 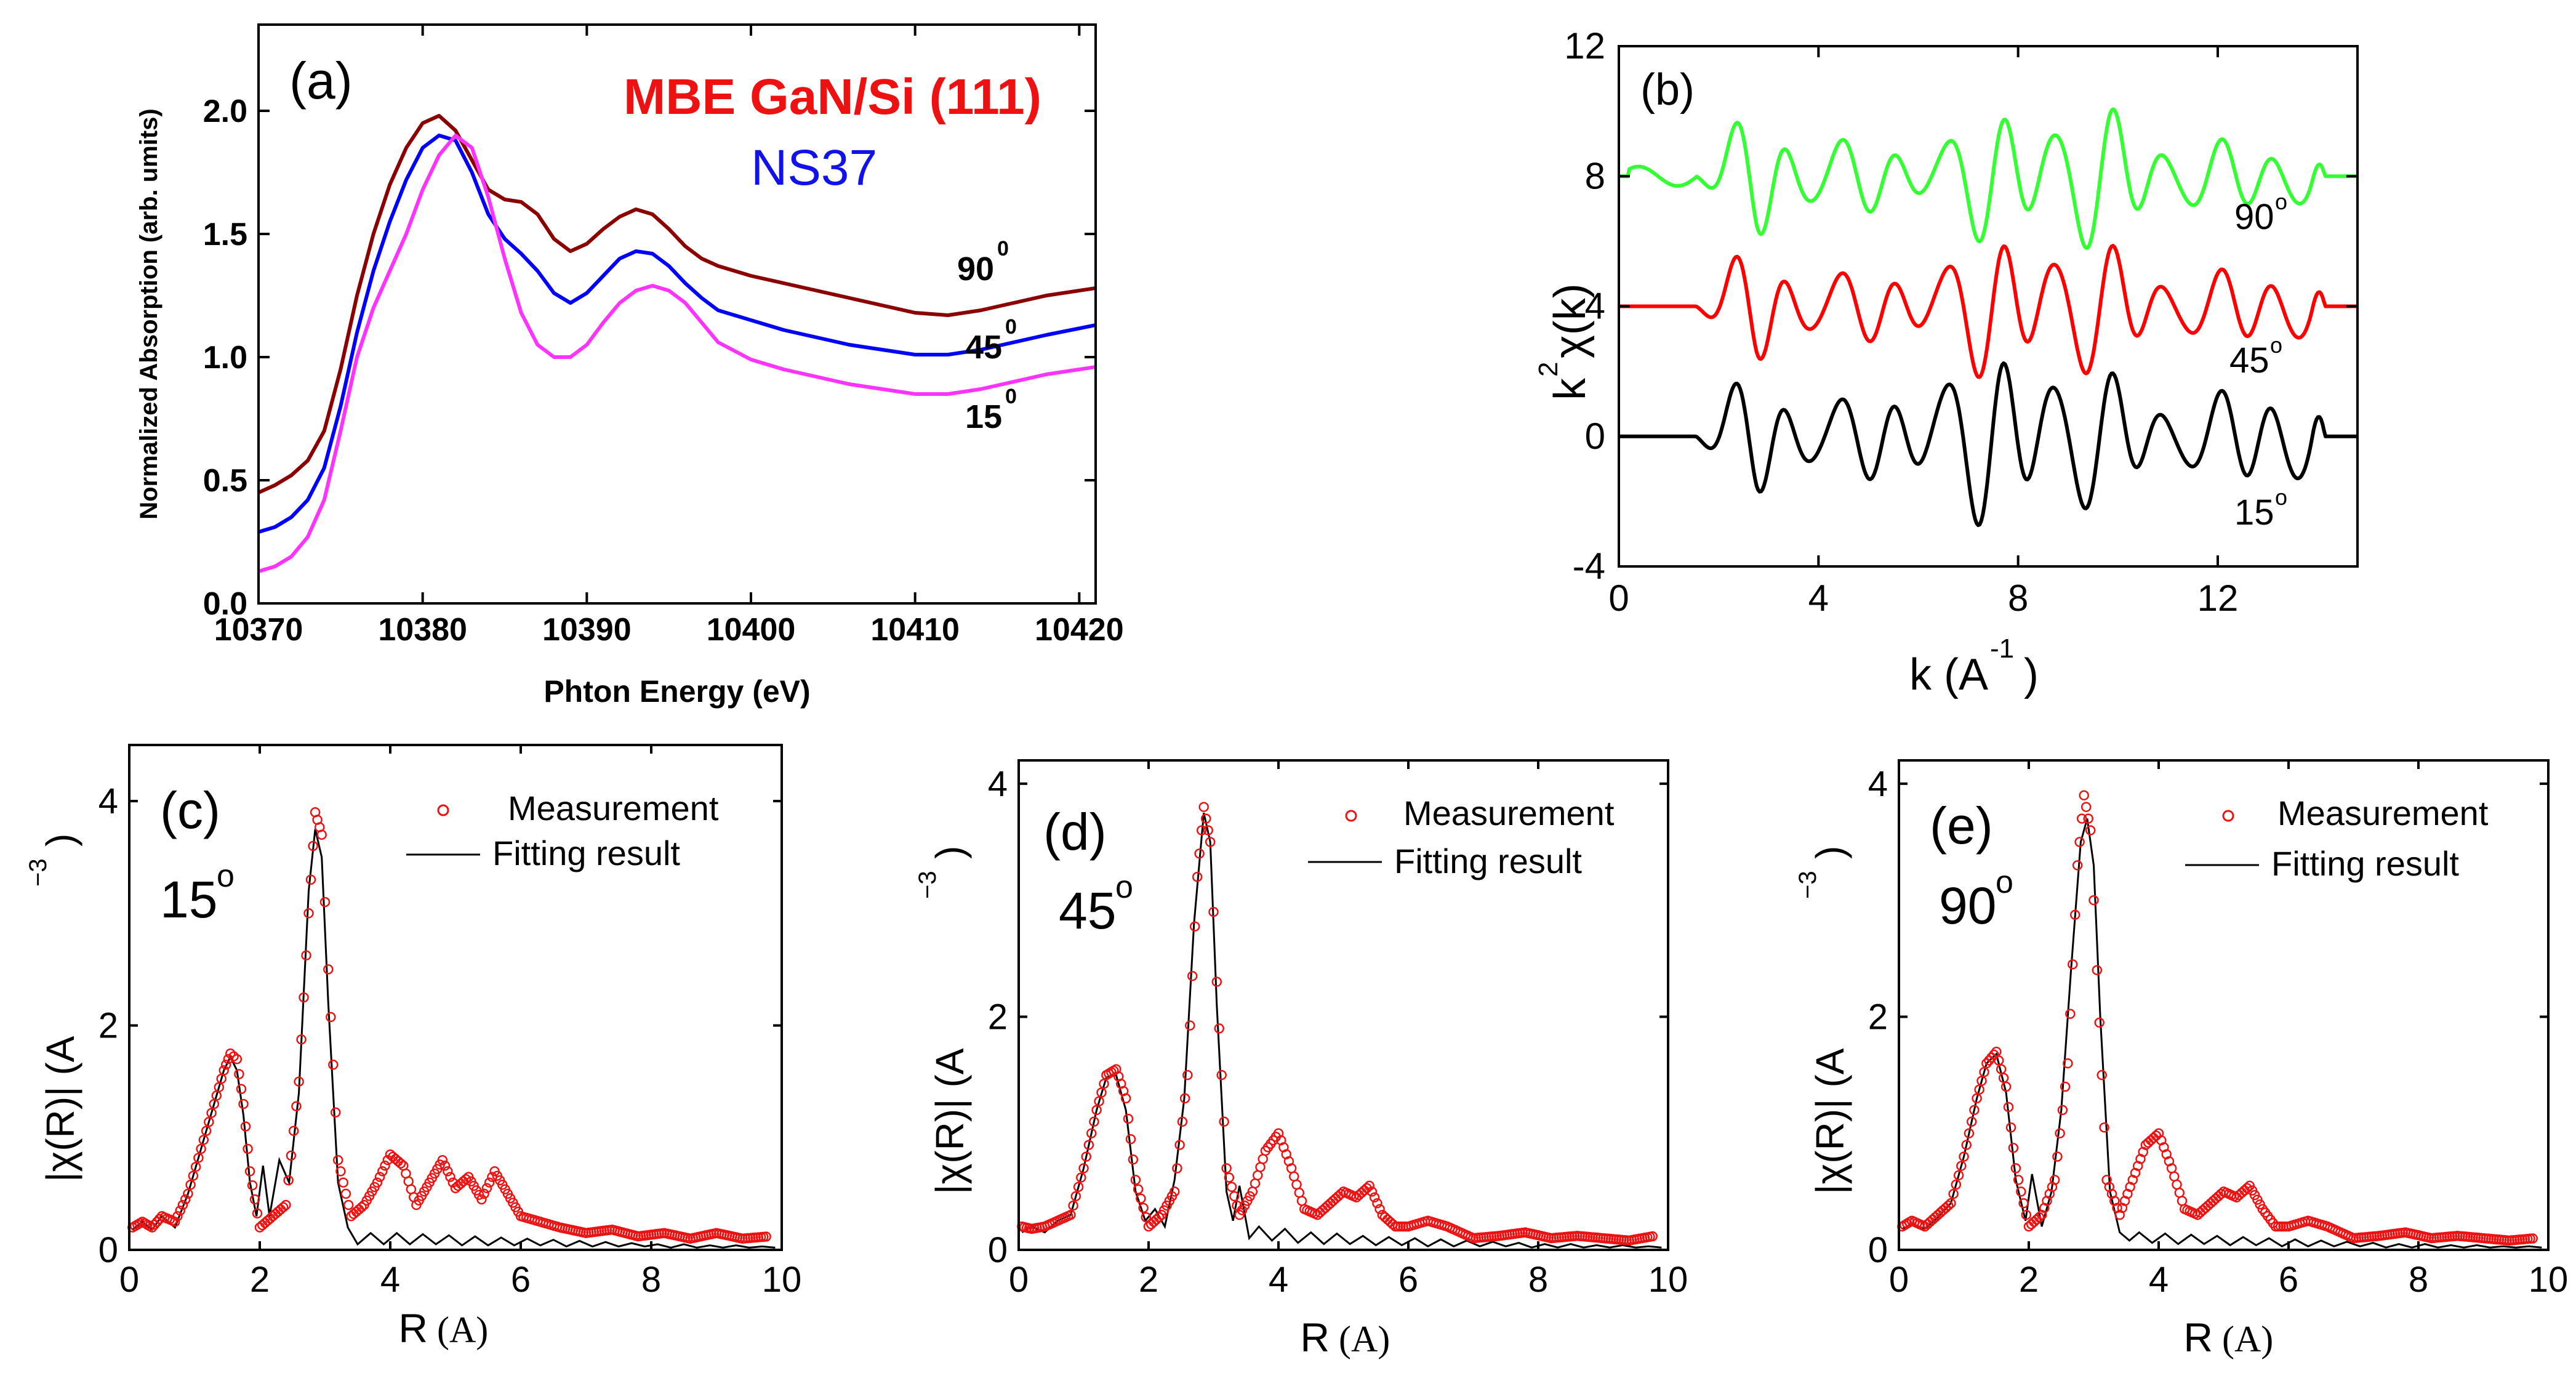 What do you see at coordinates (1315, 1337) in the screenshot?
I see `panel-d-xlabel-r: R` at bounding box center [1315, 1337].